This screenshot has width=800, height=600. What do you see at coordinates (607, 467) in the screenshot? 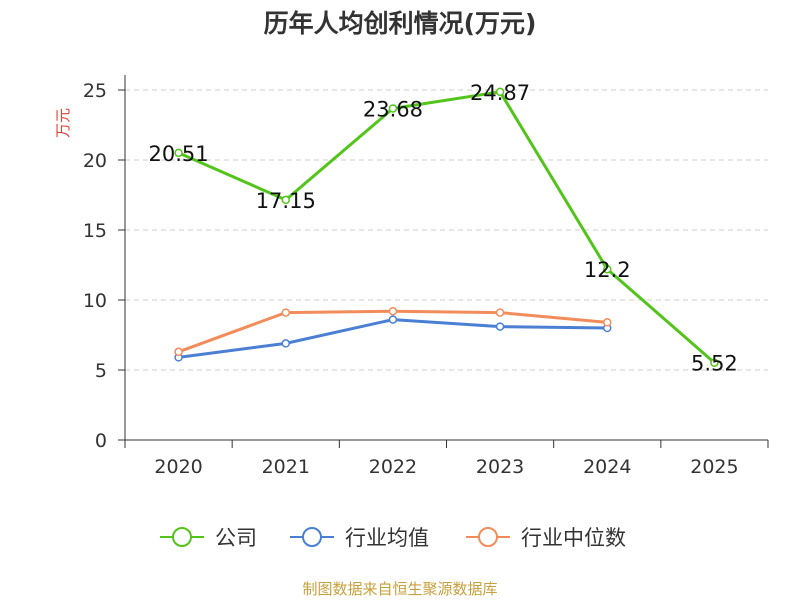
I see `x-tick-label: 2024` at bounding box center [607, 467].